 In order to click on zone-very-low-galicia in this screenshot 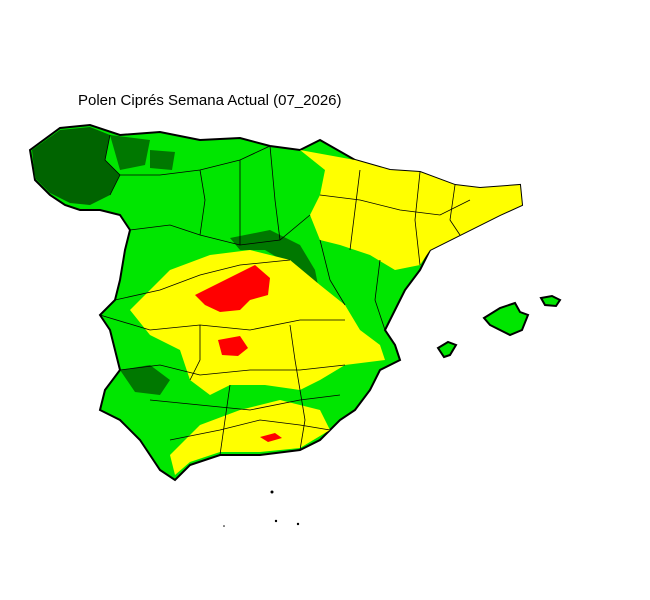, I will do `click(76, 166)`.